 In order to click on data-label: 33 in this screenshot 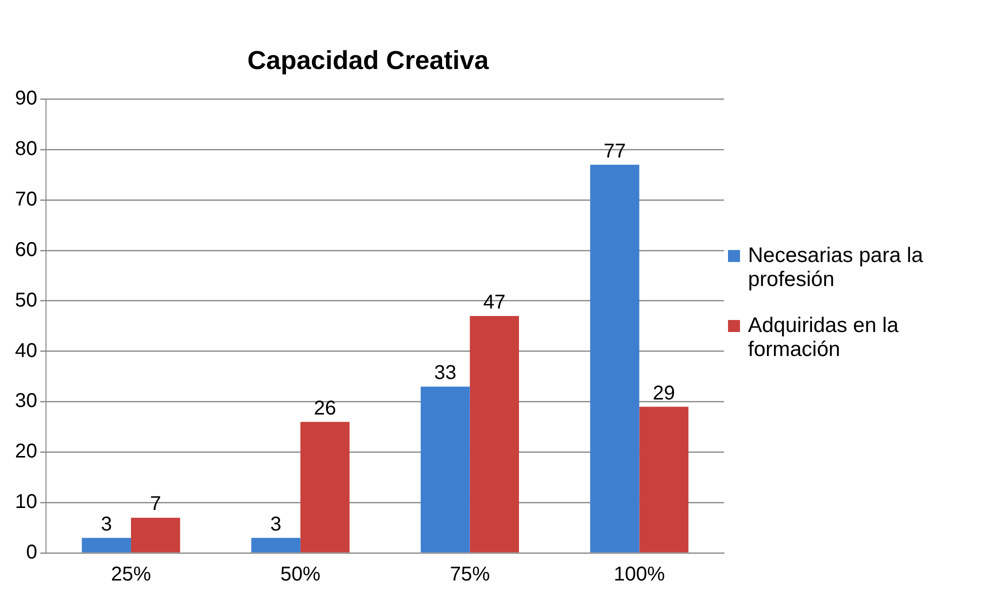, I will do `click(445, 373)`.